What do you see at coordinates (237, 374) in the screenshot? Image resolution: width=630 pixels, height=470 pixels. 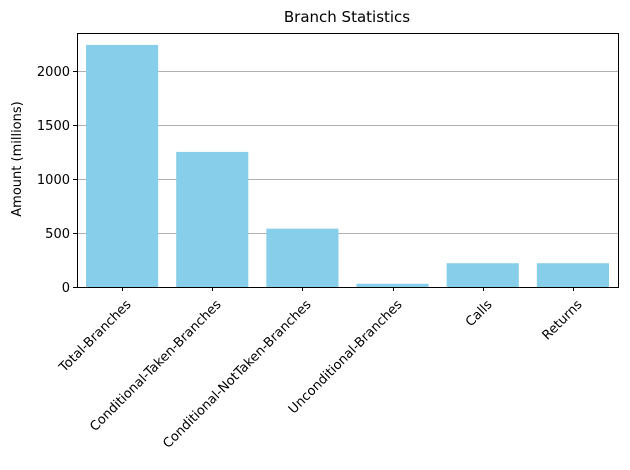 I see `x-tick-label: Conditional-NotTaken-Branches` at bounding box center [237, 374].